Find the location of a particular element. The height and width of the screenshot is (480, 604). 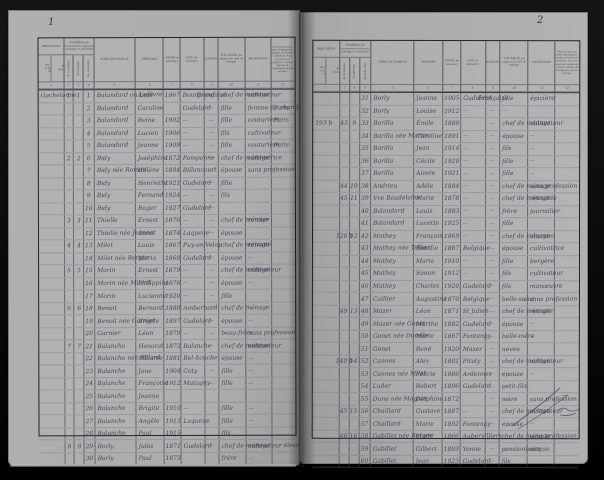

cell: 25 is located at coordinates (90, 396).